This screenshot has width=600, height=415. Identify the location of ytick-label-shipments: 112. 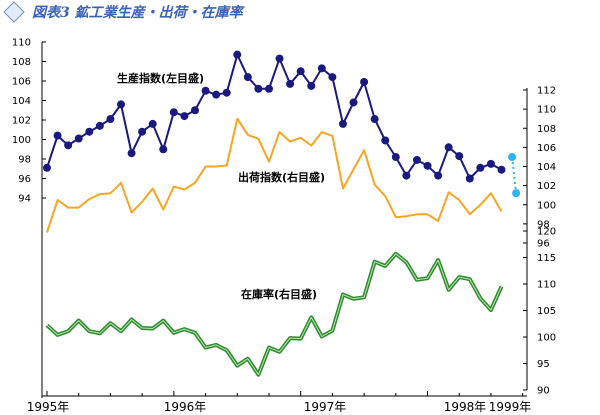
(546, 91).